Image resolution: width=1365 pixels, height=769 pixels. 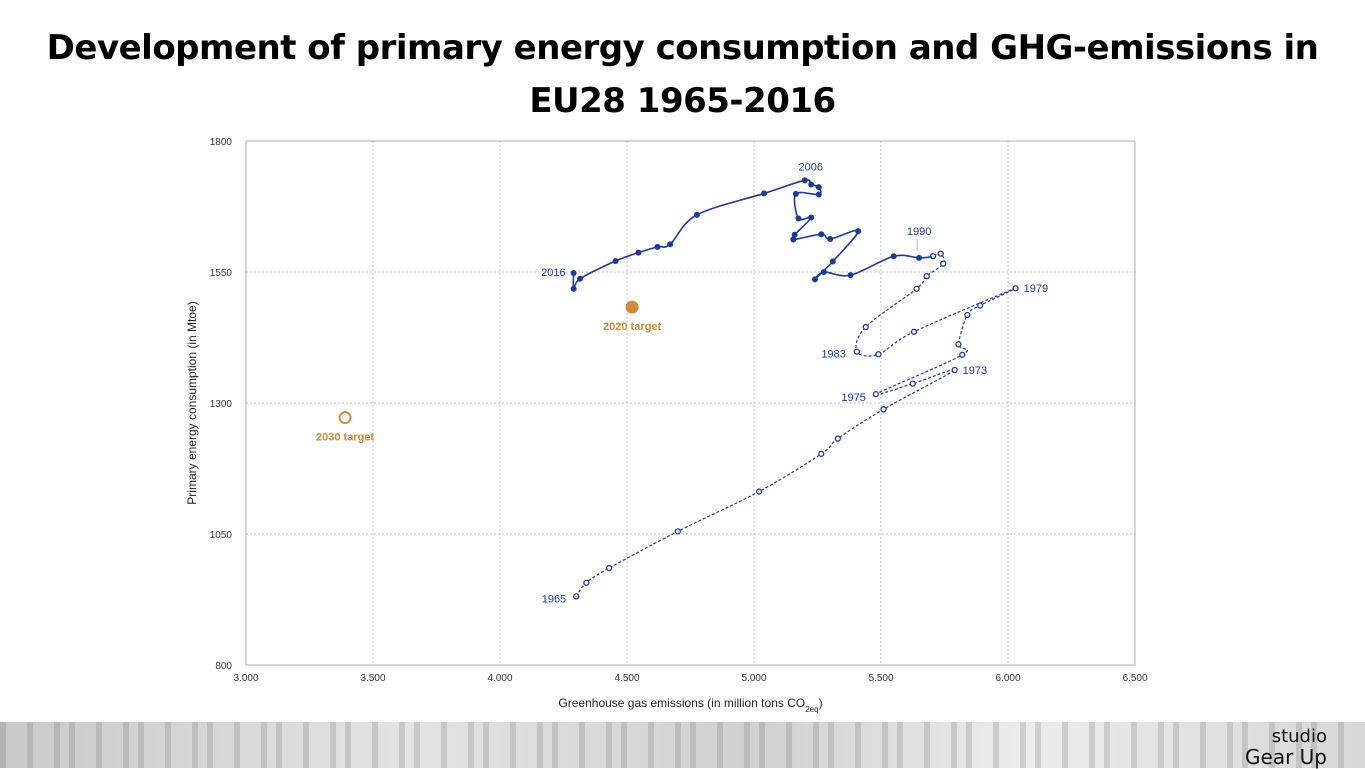 I want to click on y-tick-label: 1050, so click(x=221, y=535).